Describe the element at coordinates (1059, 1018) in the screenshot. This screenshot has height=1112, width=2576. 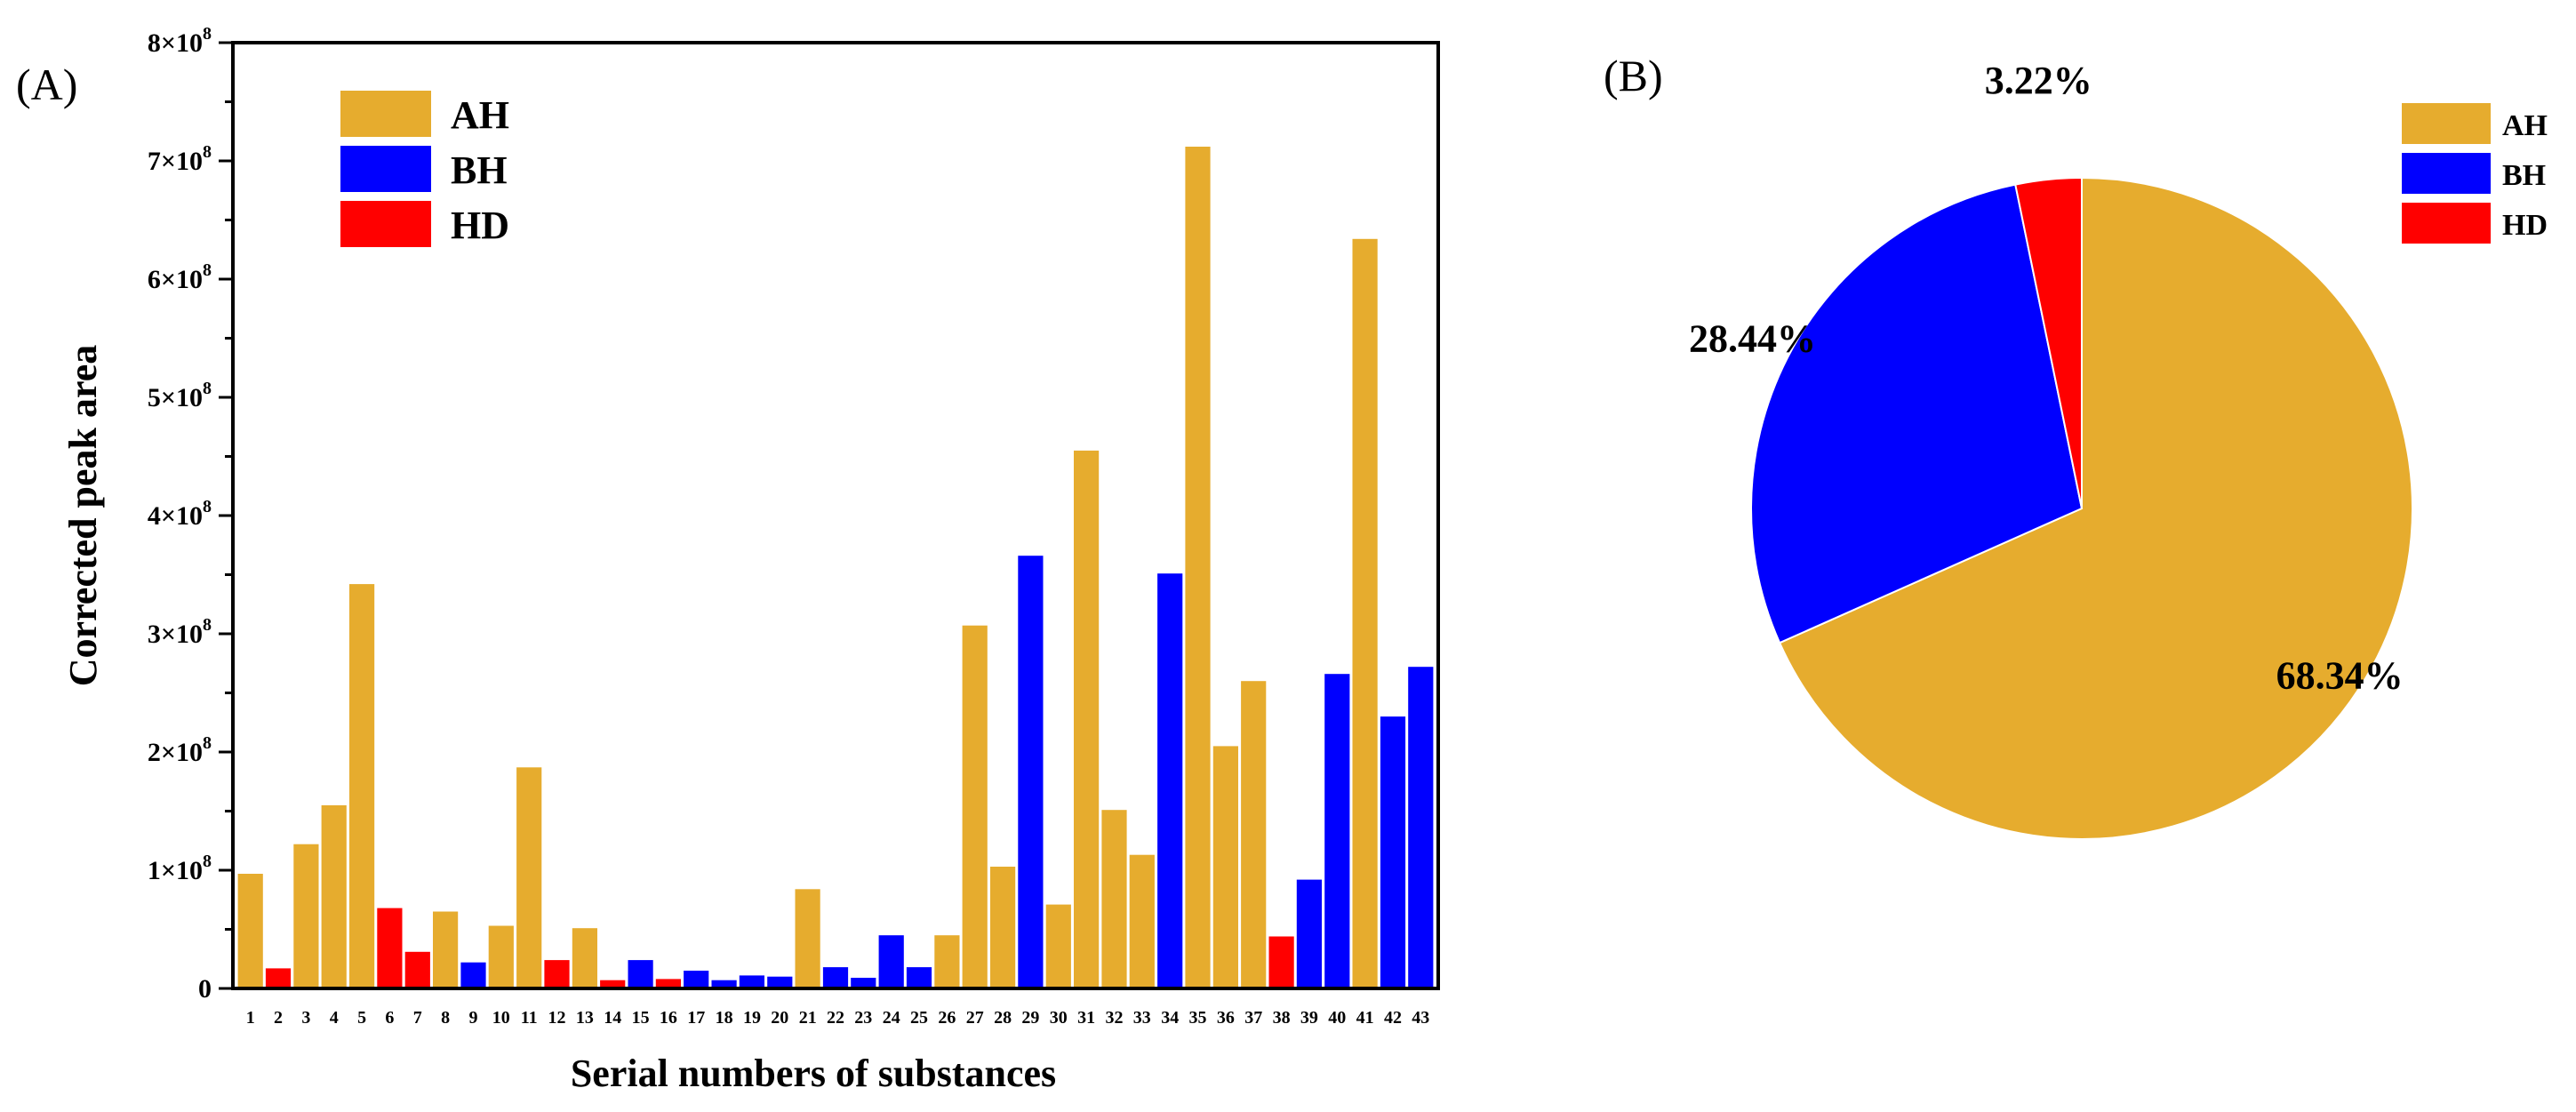
I see `x-tick-label: 30` at that location.